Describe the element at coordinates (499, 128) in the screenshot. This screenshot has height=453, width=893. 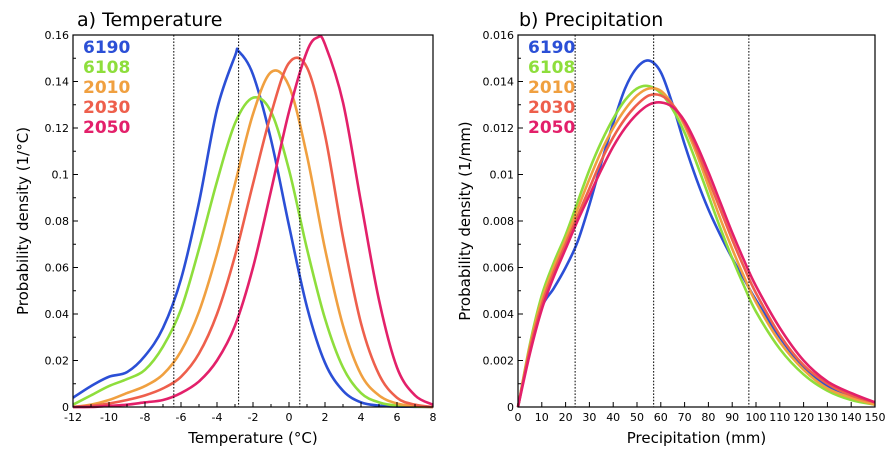
I see `y-tick-label: 0.012` at that location.